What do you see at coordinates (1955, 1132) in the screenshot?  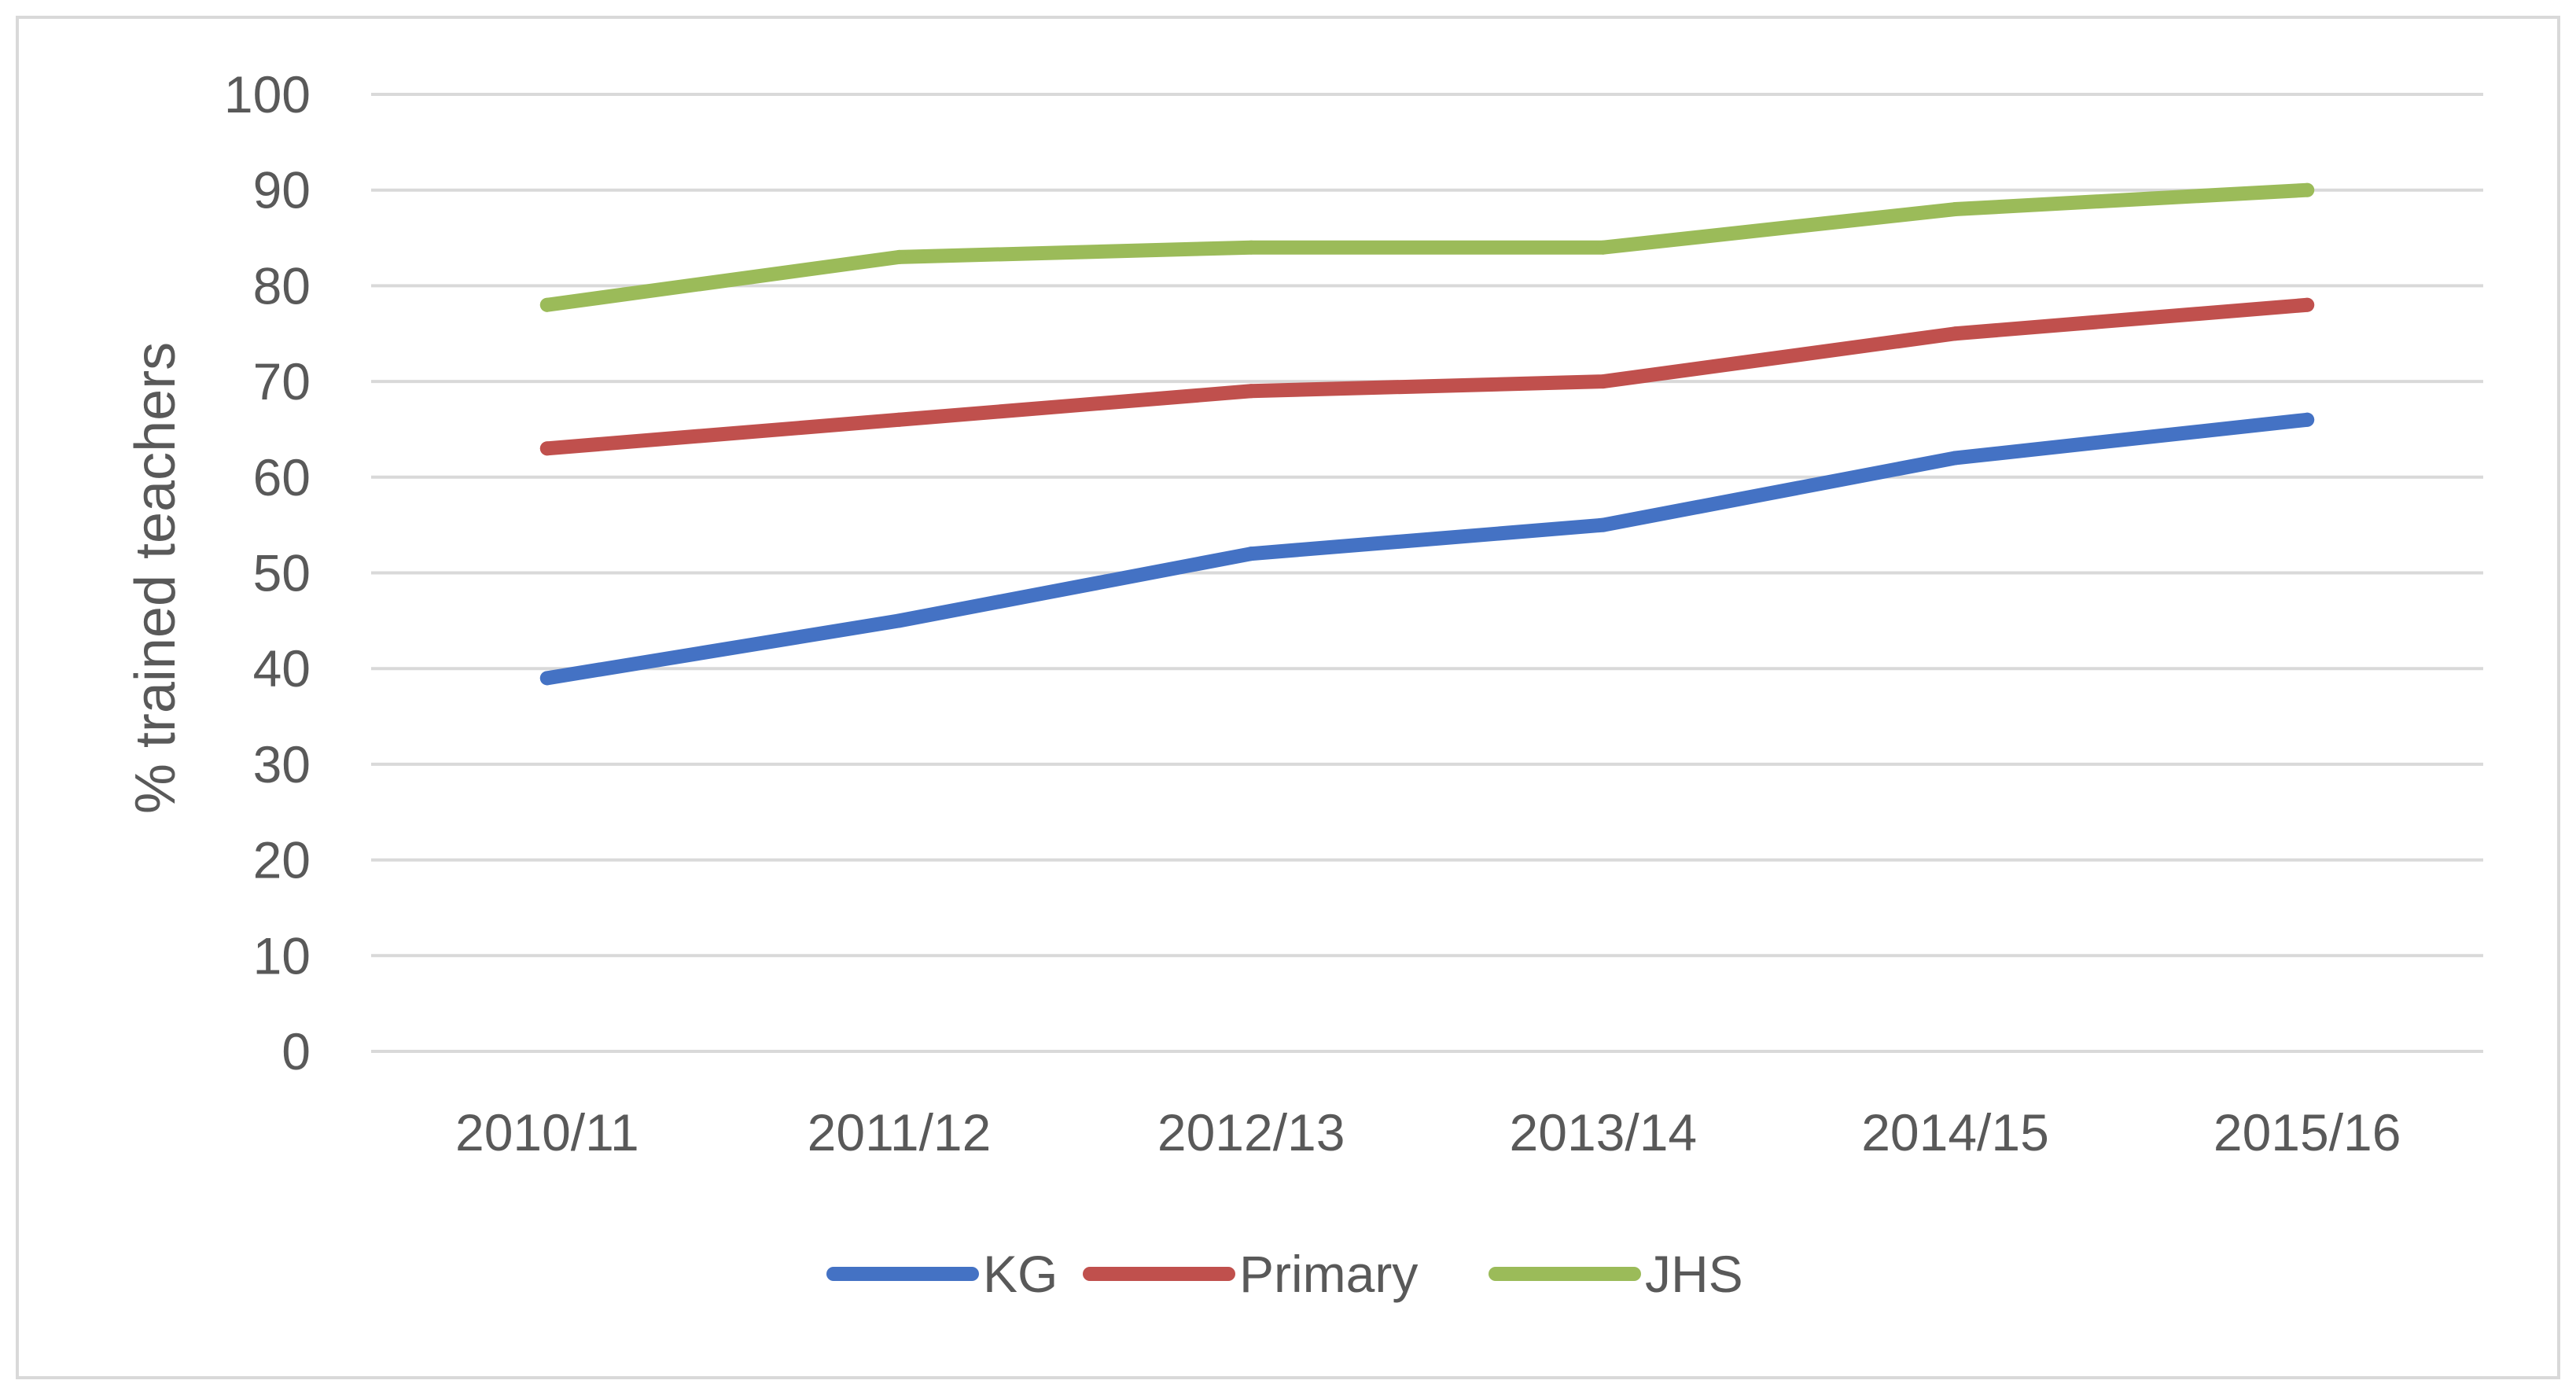 I see `x-tick-label: 2014/15` at bounding box center [1955, 1132].